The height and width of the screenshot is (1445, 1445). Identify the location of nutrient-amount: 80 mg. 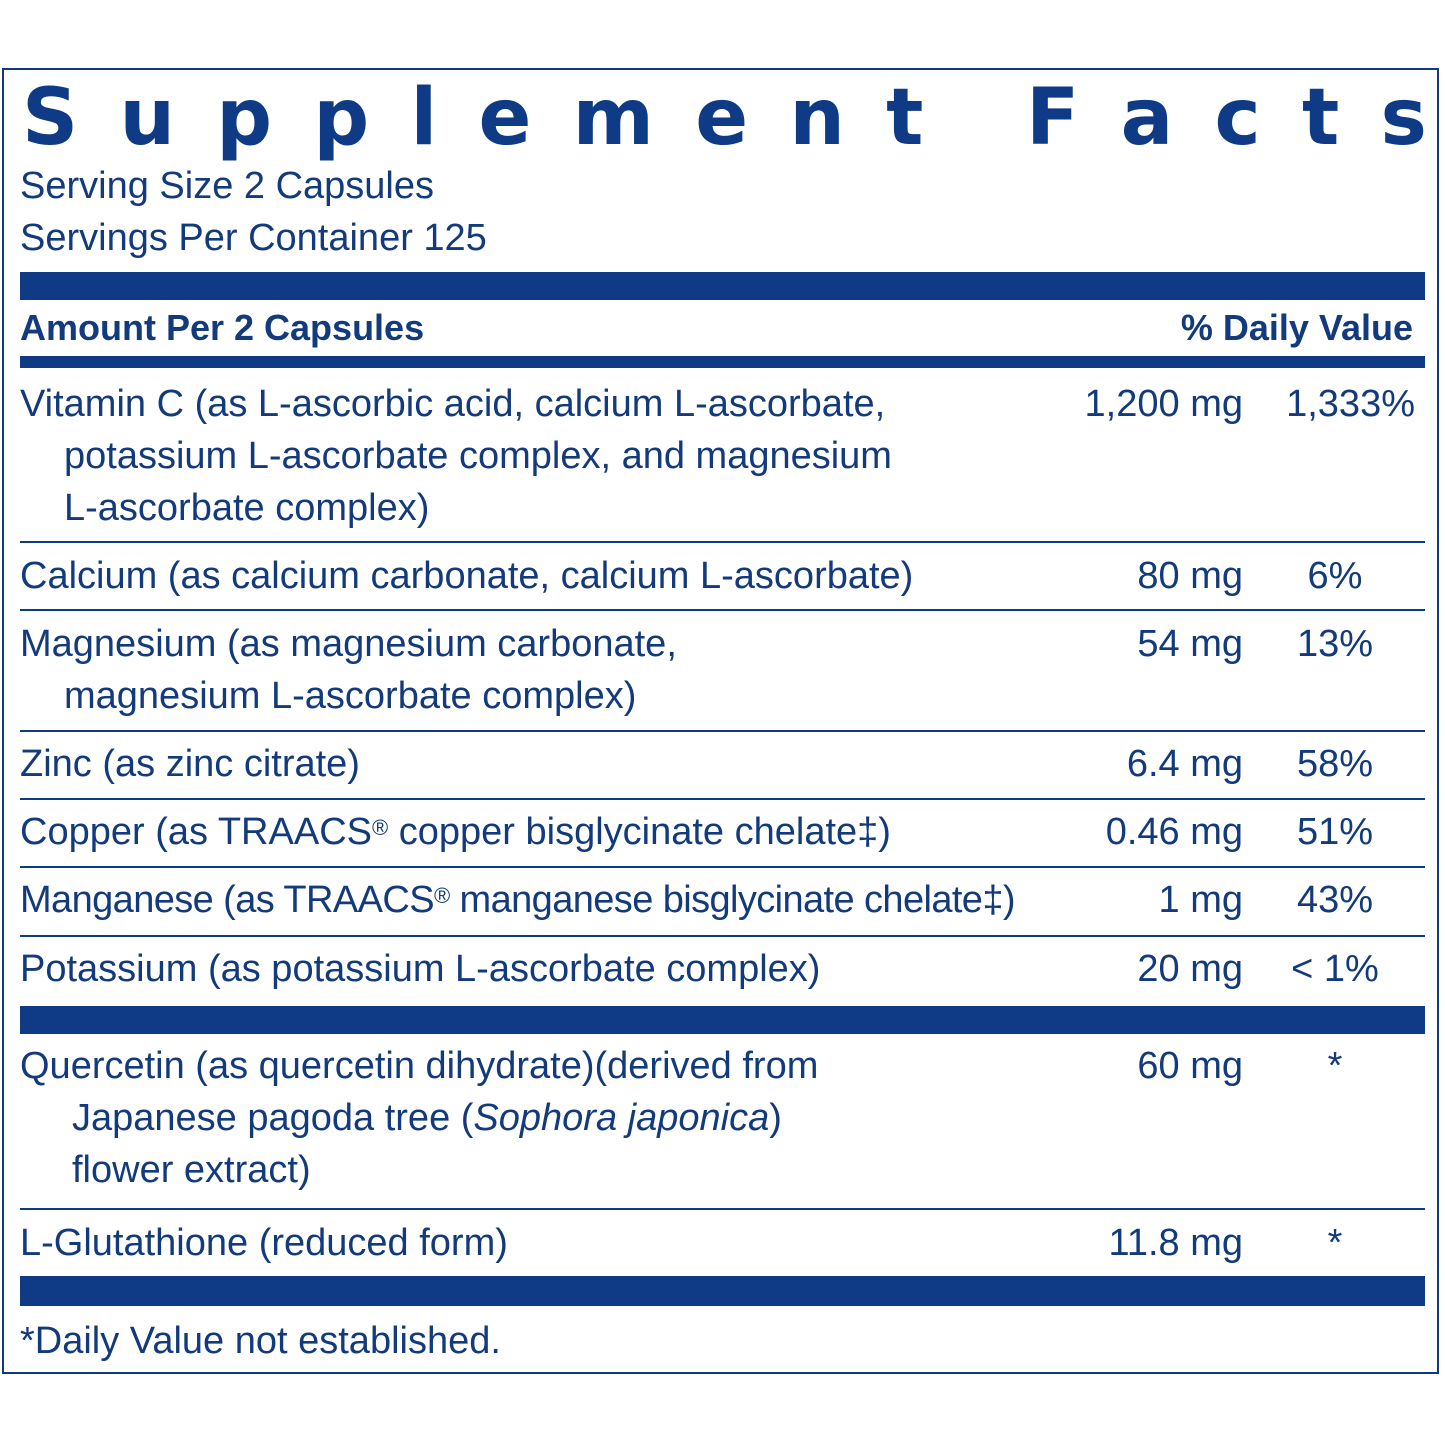
(1190, 576).